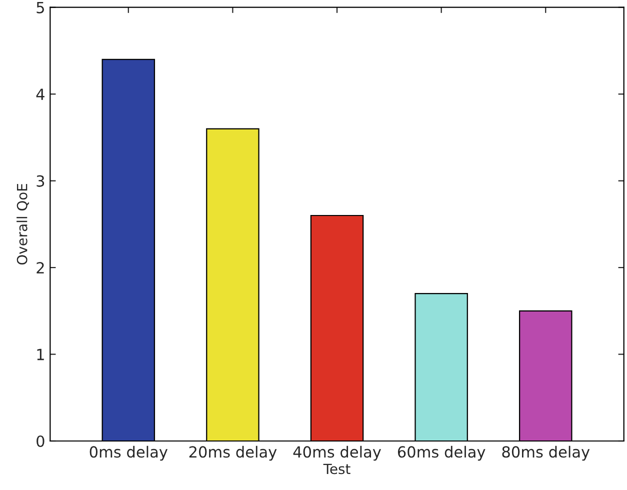 The image size is (627, 490). I want to click on x-axis-title: Test, so click(336, 469).